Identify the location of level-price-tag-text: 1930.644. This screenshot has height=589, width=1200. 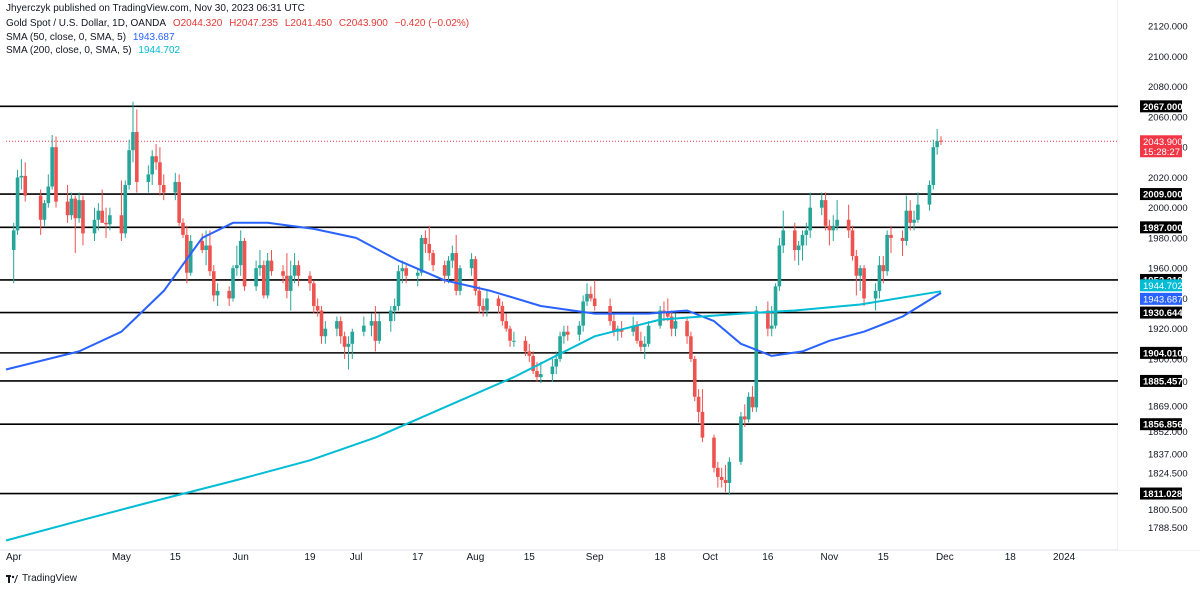
(1163, 313).